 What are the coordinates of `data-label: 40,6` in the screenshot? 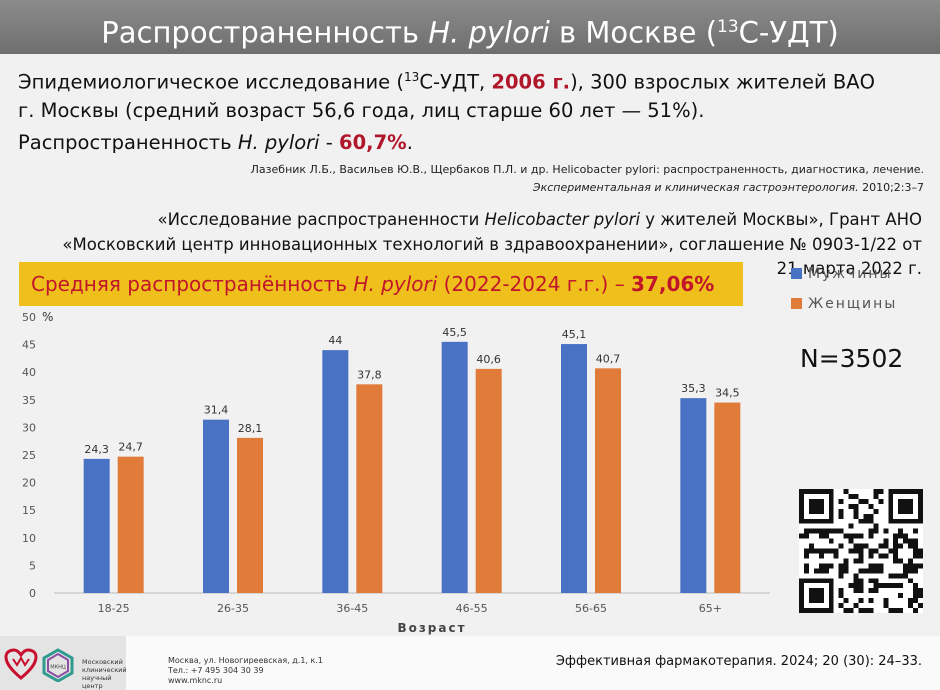 It's located at (488, 359).